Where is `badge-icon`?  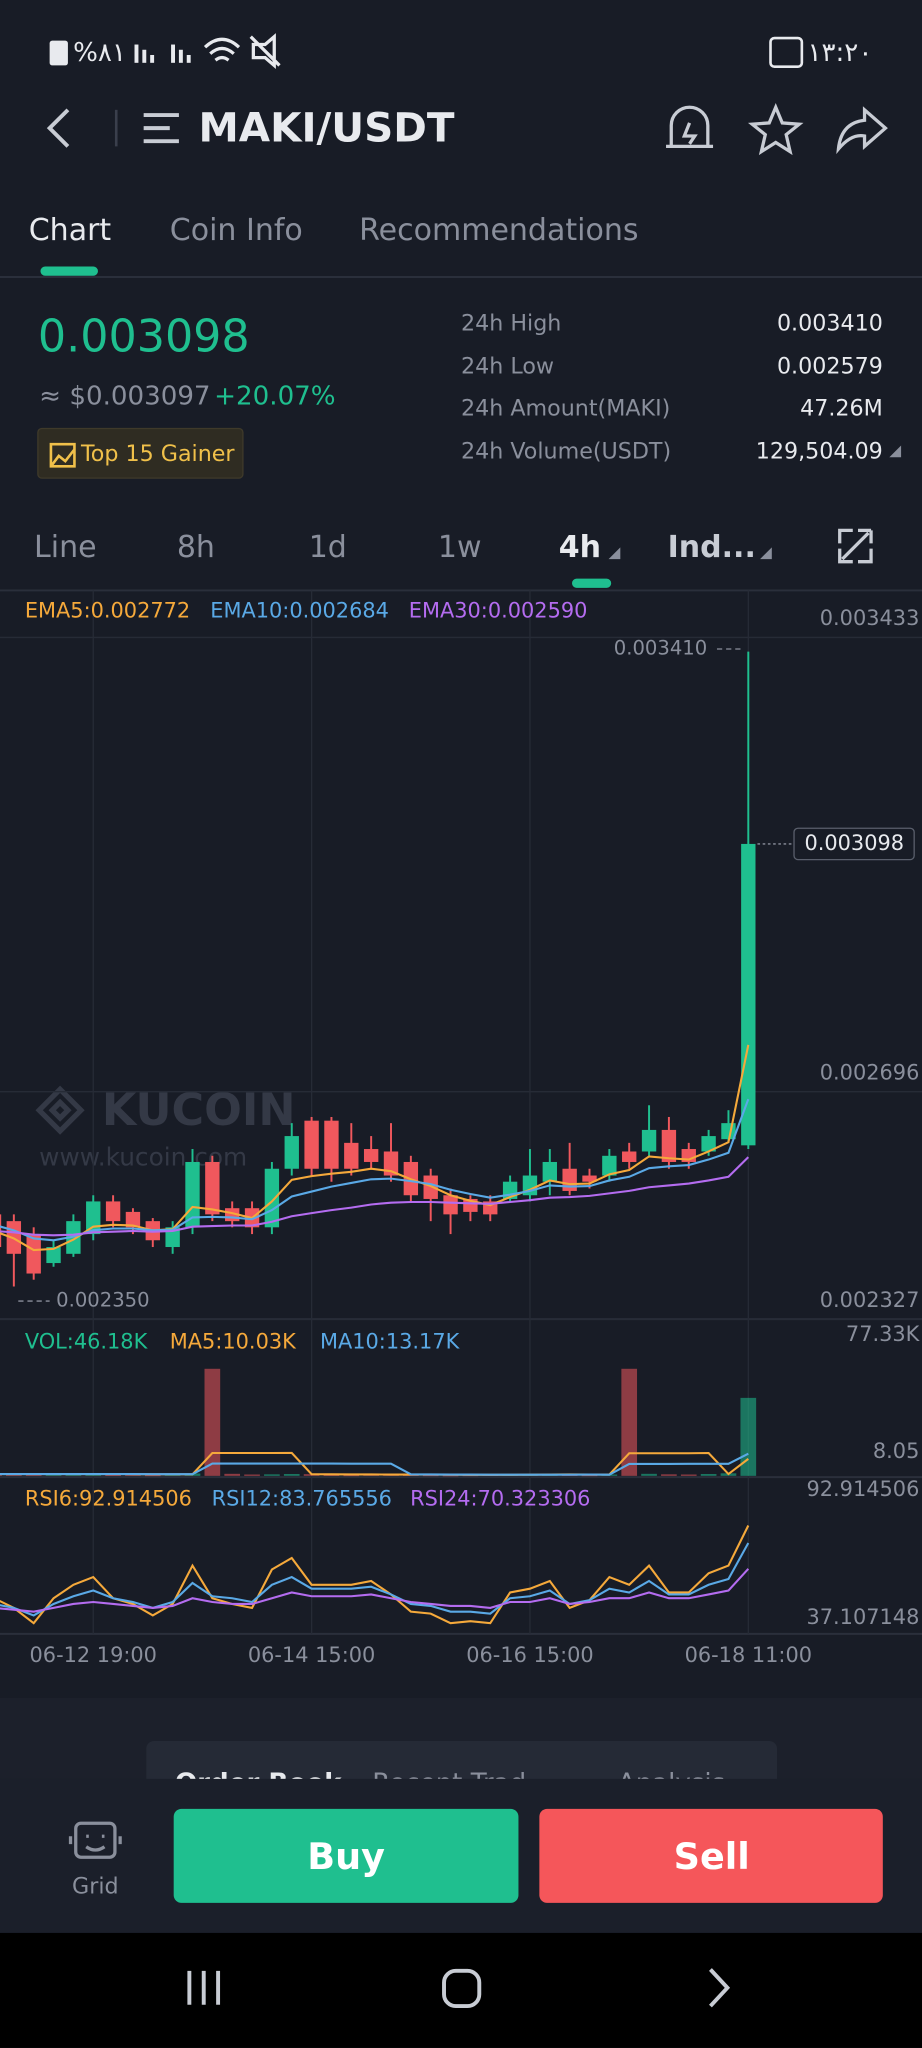
badge-icon is located at coordinates (62, 455).